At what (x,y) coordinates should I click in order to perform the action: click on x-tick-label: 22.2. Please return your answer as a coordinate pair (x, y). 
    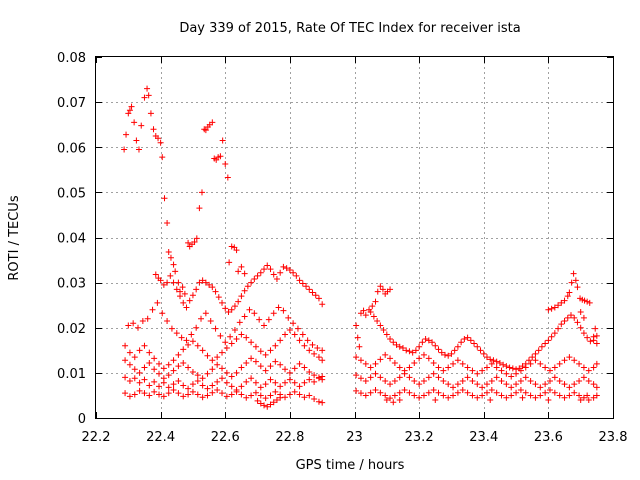
    Looking at the image, I should click on (96, 437).